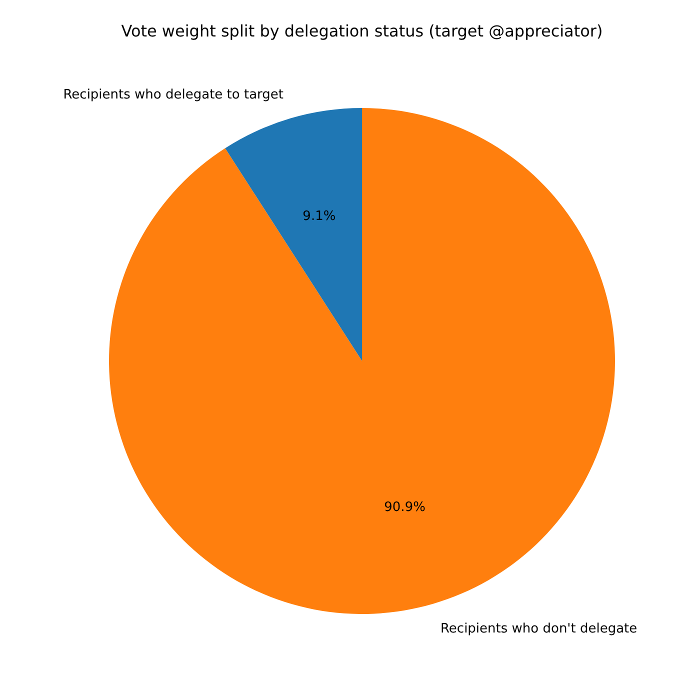 Image resolution: width=700 pixels, height=700 pixels. I want to click on data-label: 90.9%, so click(405, 508).